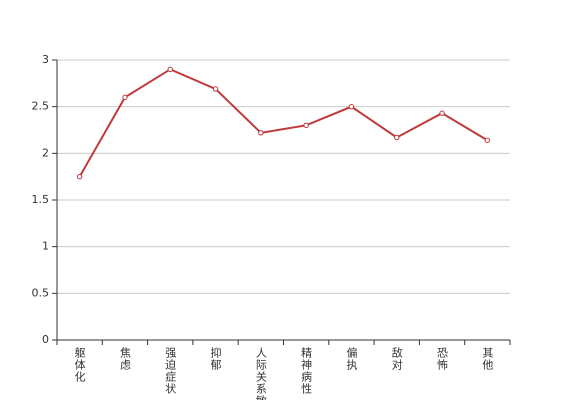 The height and width of the screenshot is (400, 567). What do you see at coordinates (45, 246) in the screenshot?
I see `y-tick-label: 1` at bounding box center [45, 246].